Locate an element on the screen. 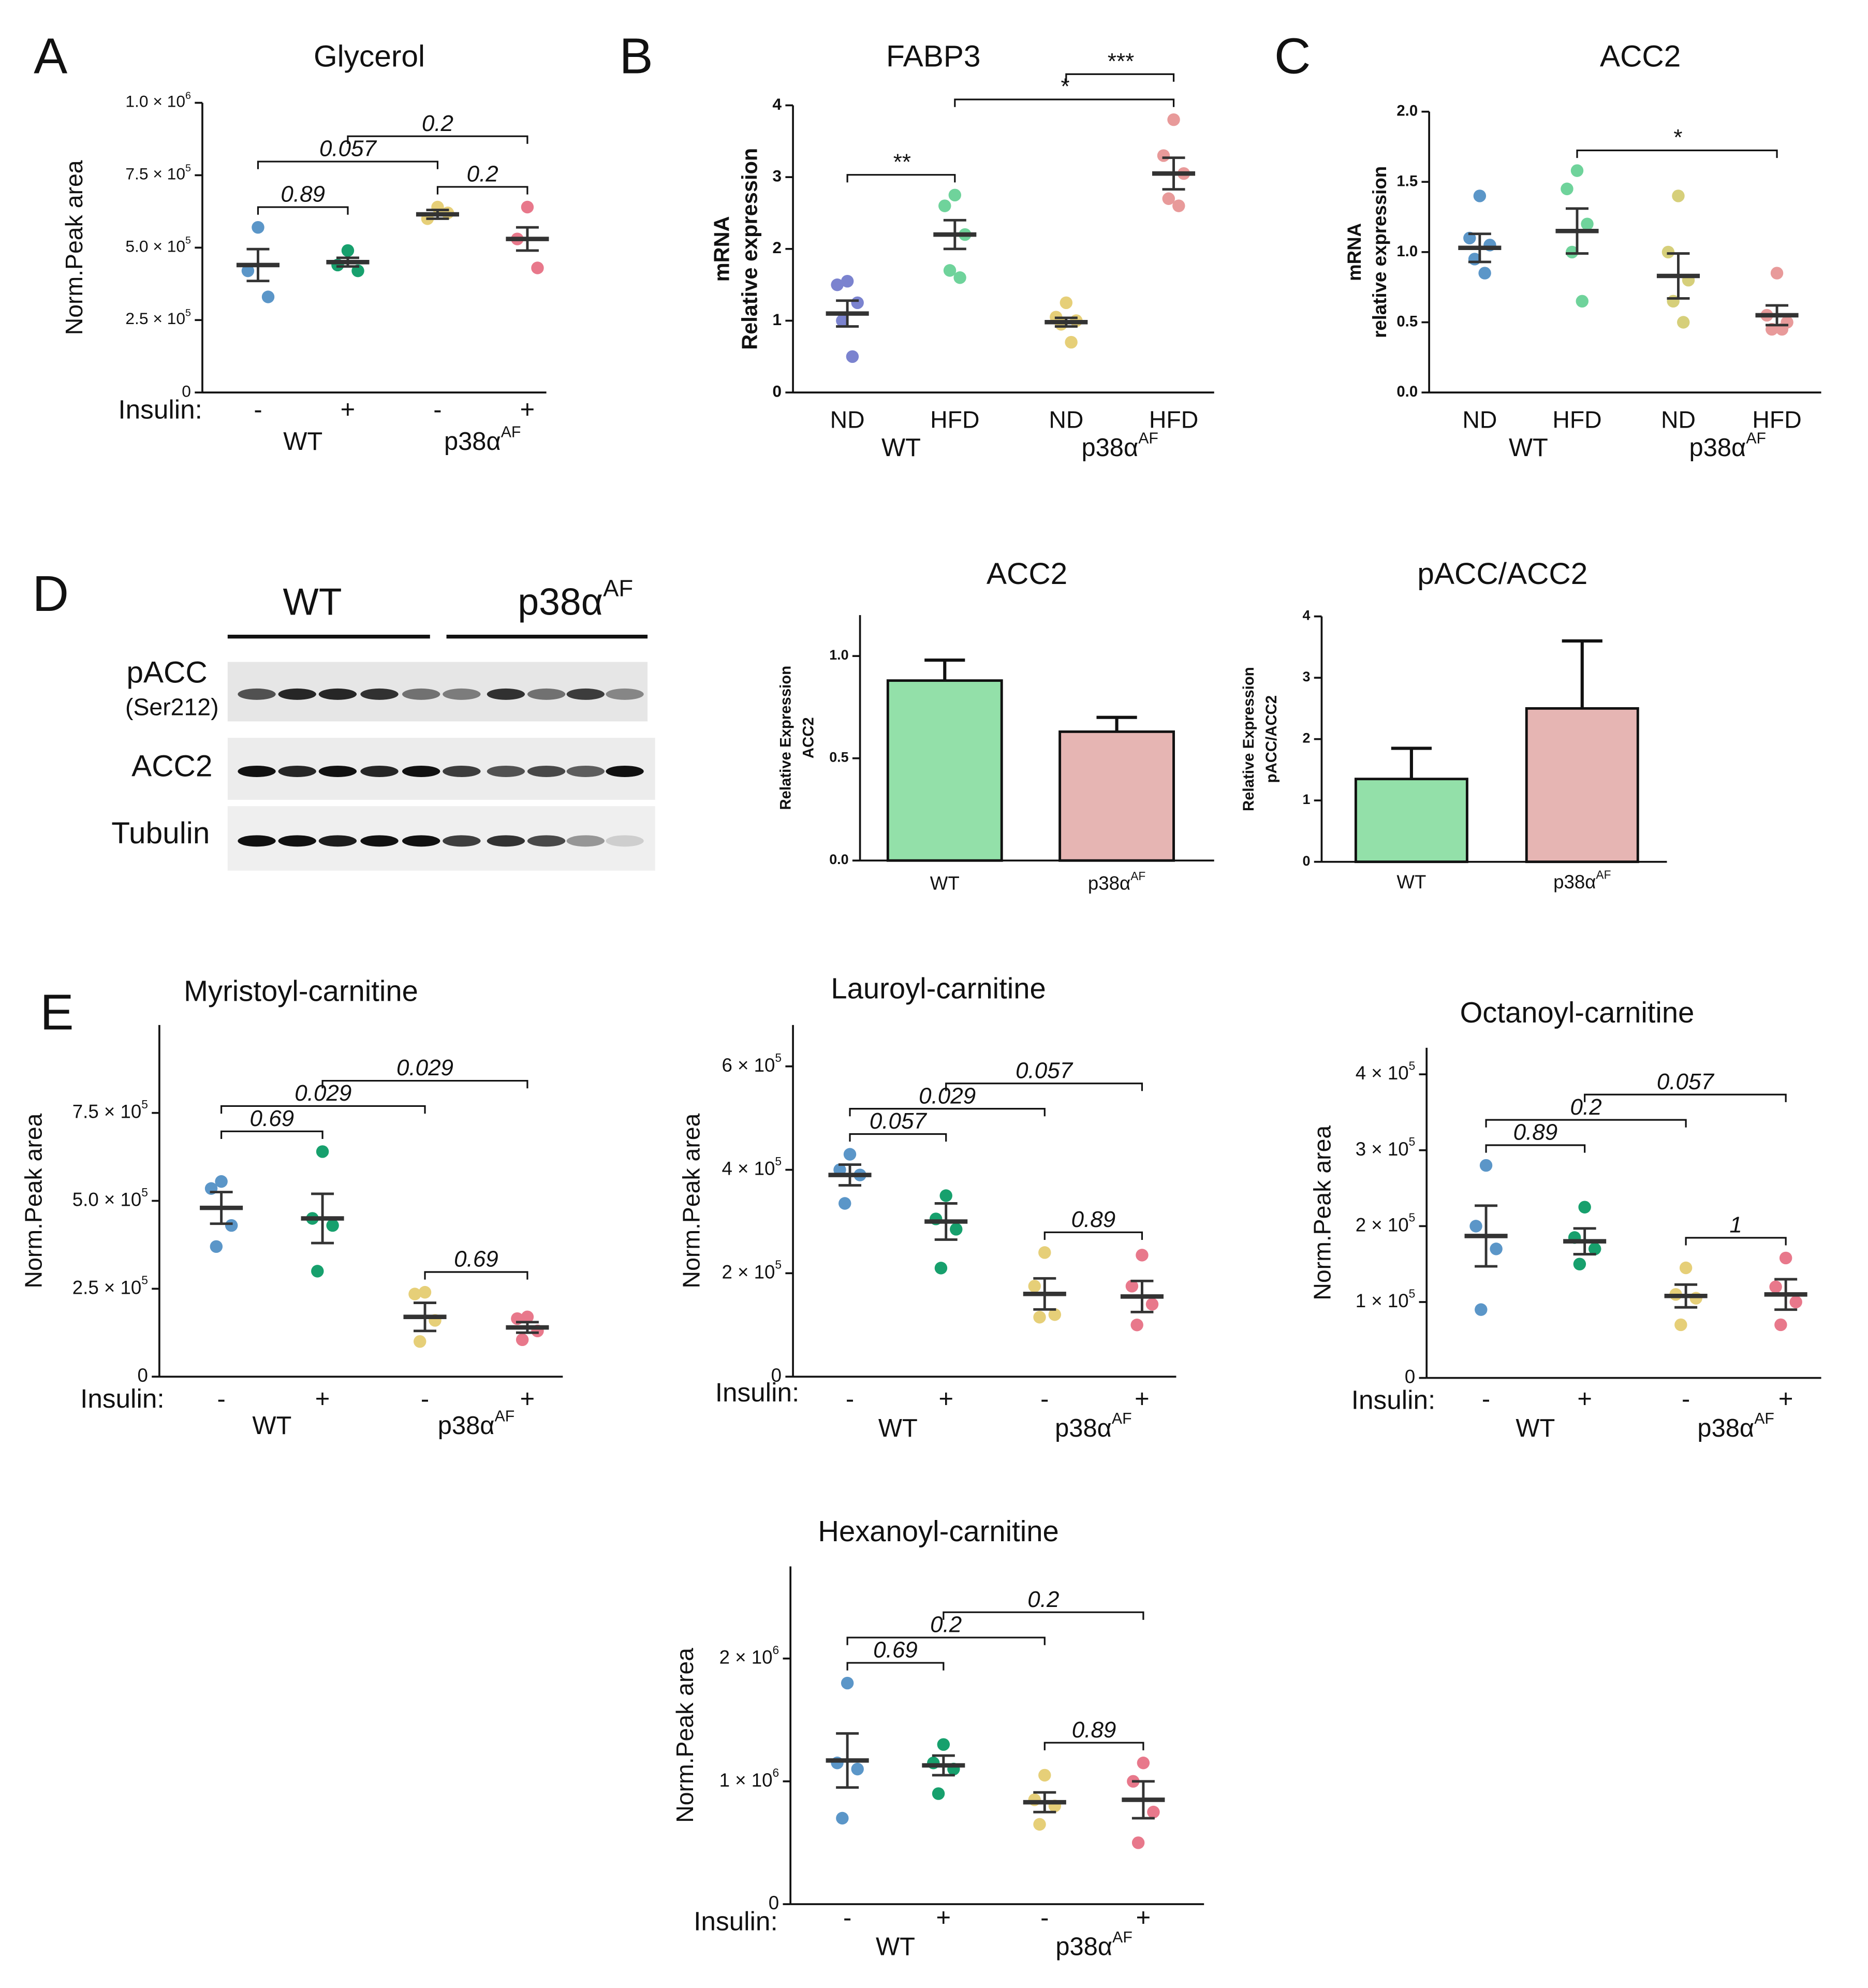 This screenshot has height=1988, width=1868. y-tick-label-main: 3 × 10 is located at coordinates (1383, 1148).